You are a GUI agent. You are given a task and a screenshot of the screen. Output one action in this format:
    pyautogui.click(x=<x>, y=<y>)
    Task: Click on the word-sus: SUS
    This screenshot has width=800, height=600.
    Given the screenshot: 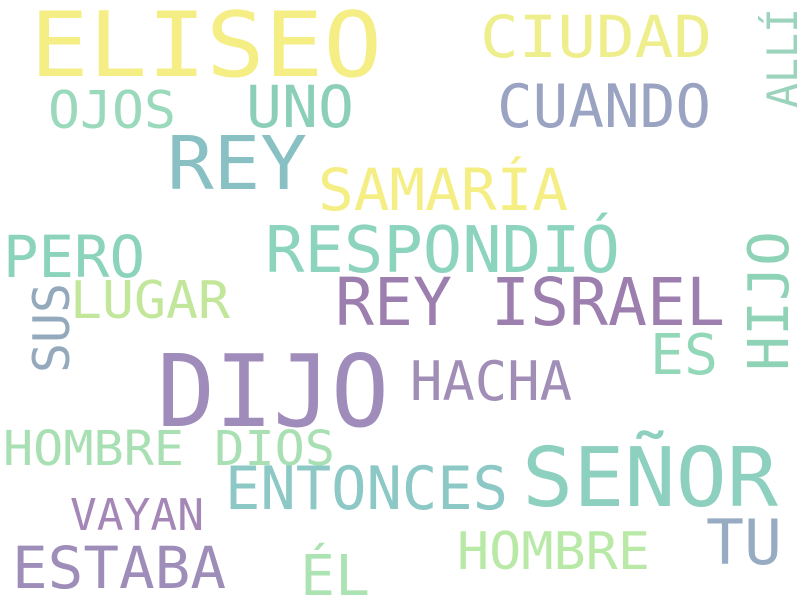 What is the action you would take?
    pyautogui.click(x=52, y=328)
    